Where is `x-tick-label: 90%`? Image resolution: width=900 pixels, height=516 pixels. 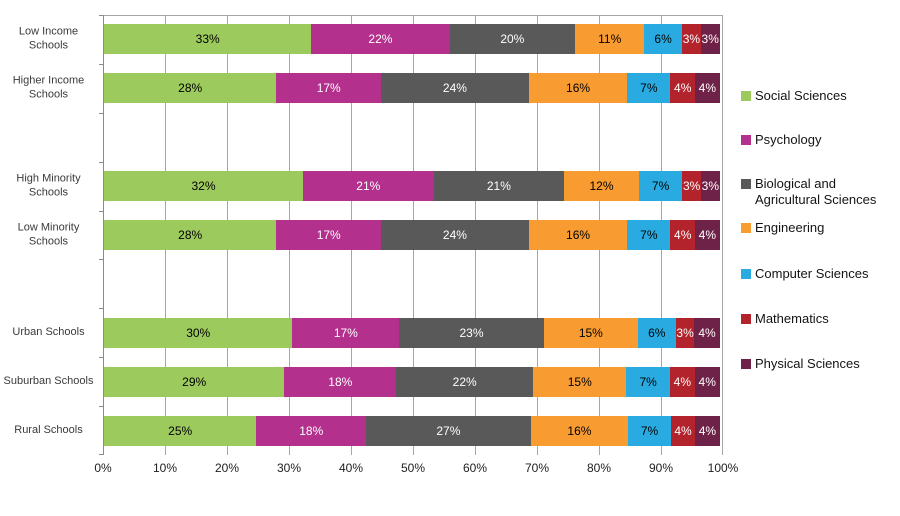
x-tick-label: 90% is located at coordinates (661, 468).